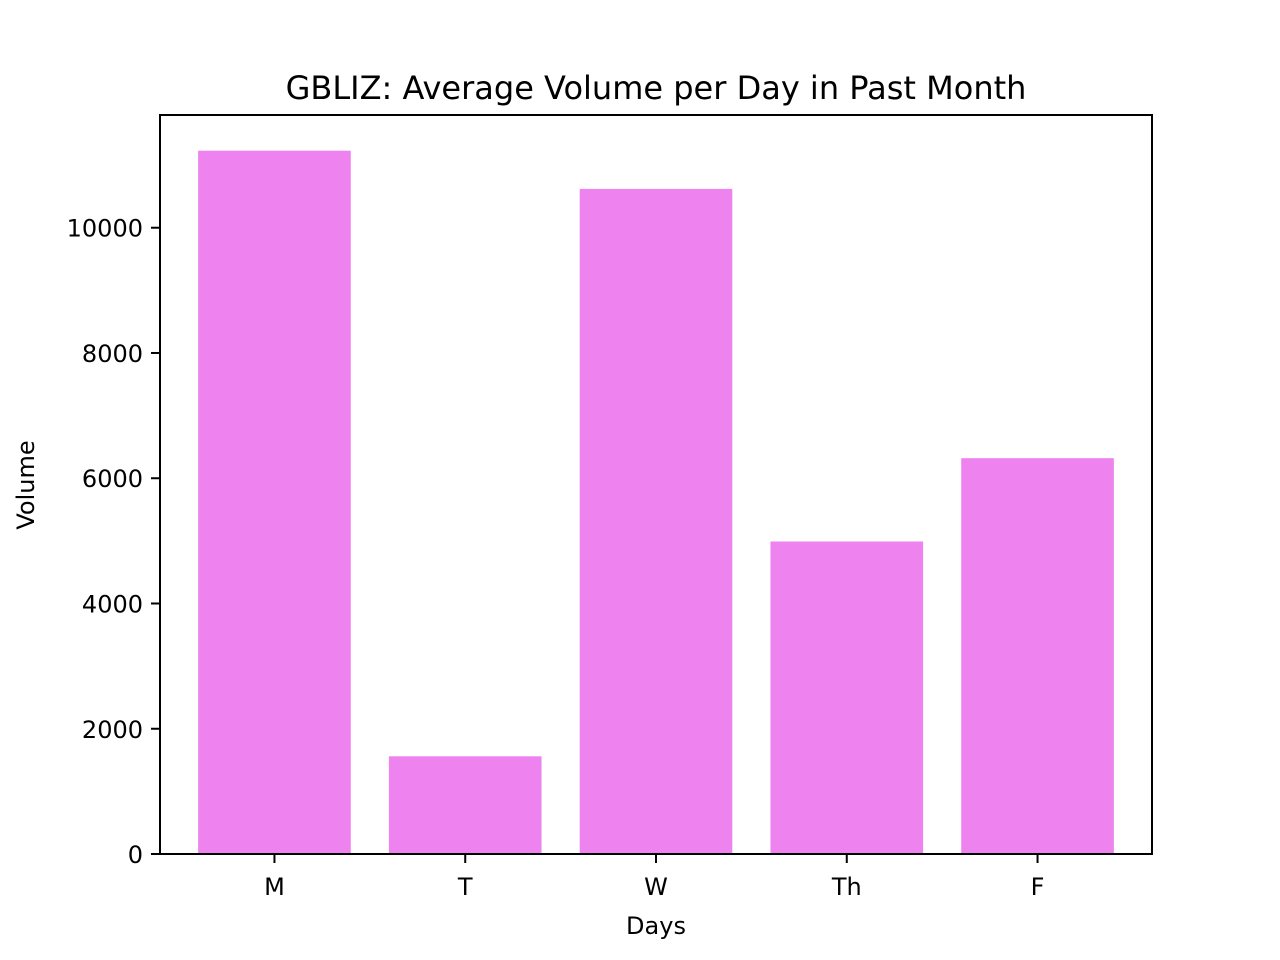  I want to click on x-axis-label: Days, so click(656, 926).